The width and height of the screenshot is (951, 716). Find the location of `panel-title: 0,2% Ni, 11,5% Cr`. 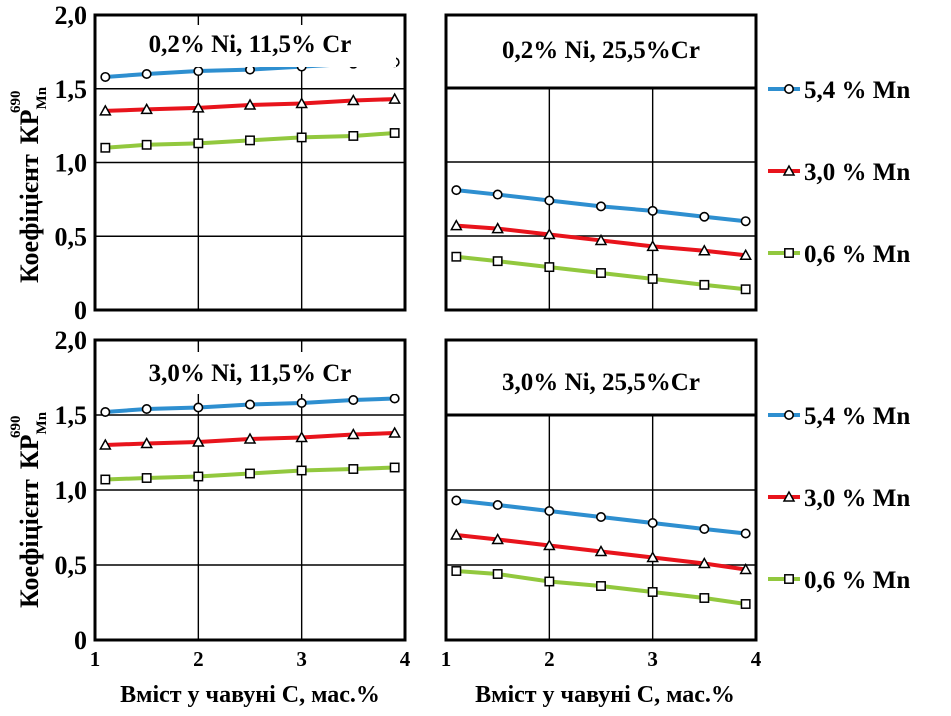

panel-title: 0,2% Ni, 11,5% Cr is located at coordinates (250, 44).